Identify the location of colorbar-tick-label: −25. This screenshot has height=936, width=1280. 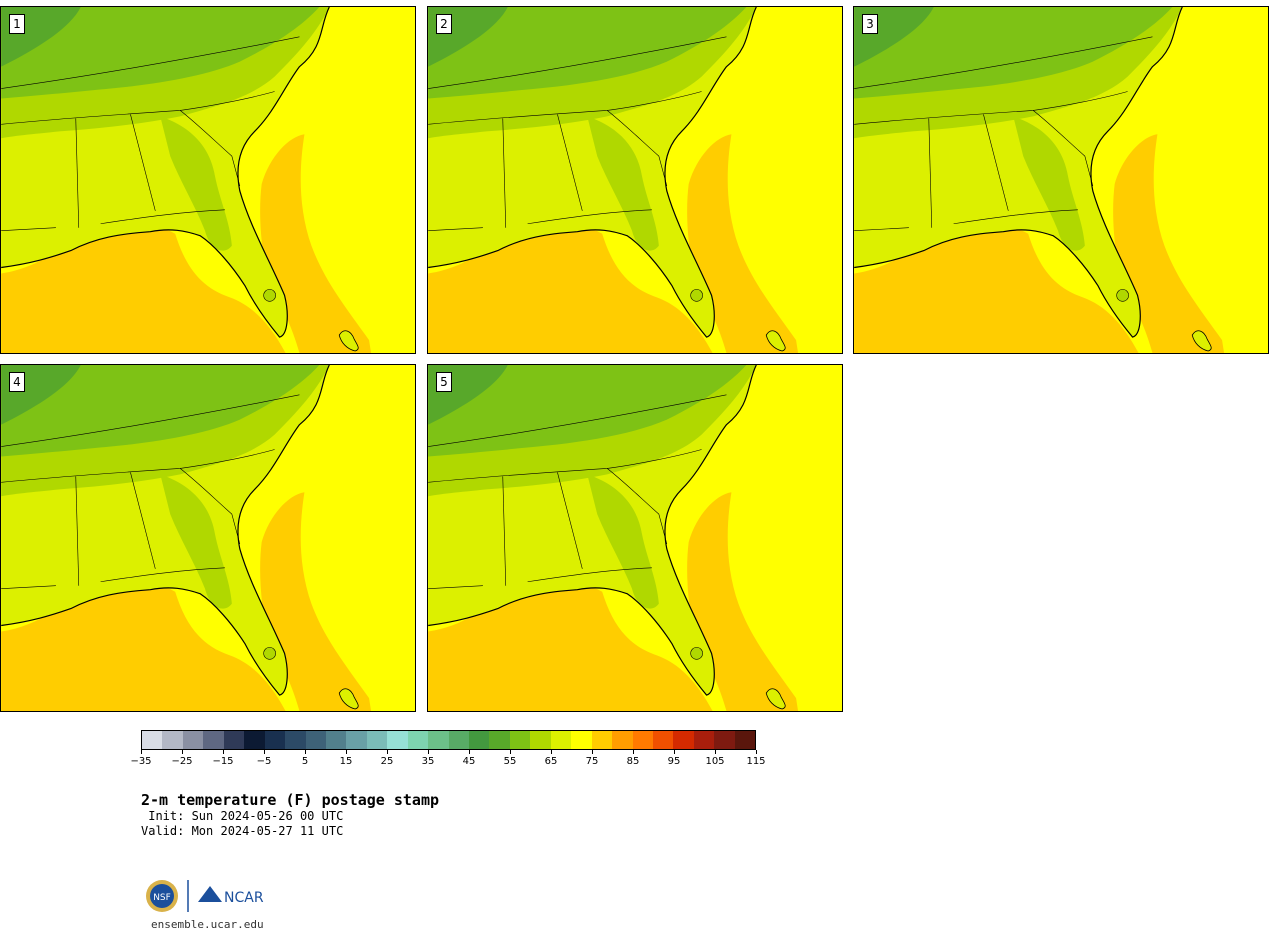
(182, 761).